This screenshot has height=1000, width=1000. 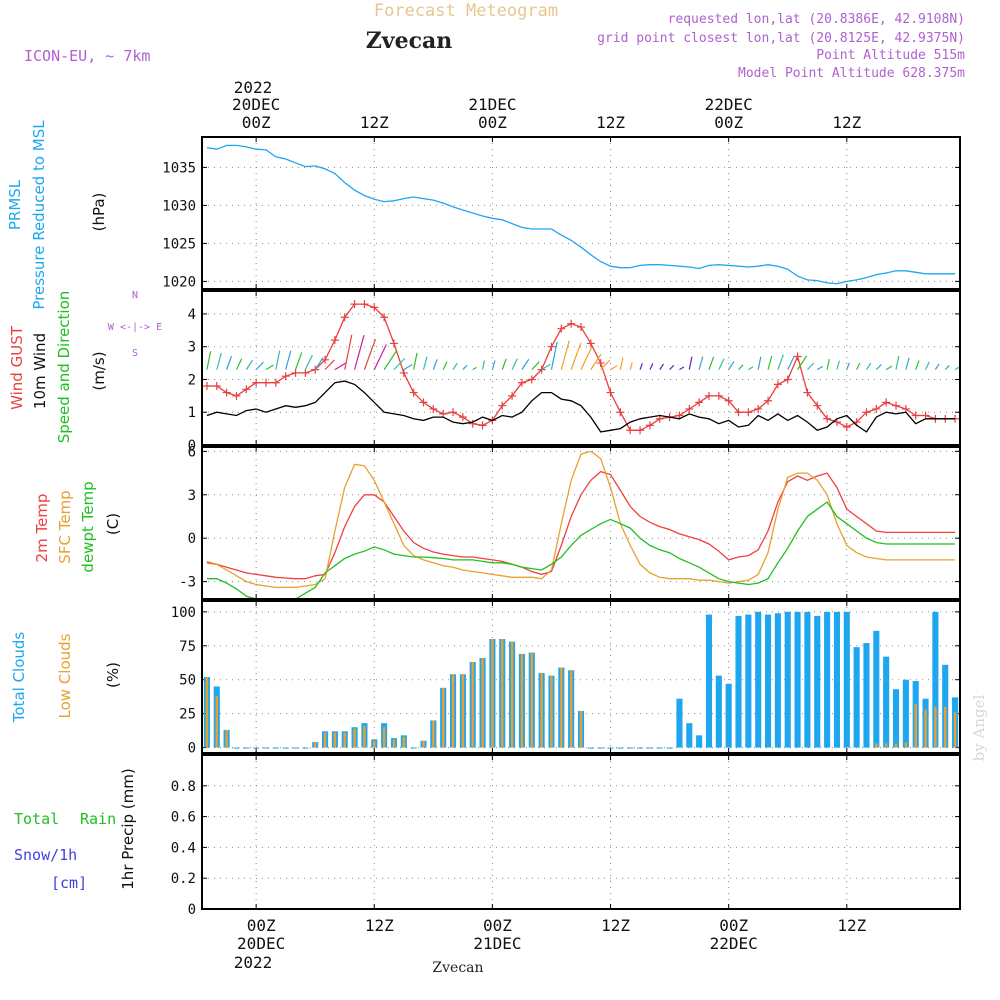 I want to click on wind-label-10m: 10m Wind, so click(x=40, y=371).